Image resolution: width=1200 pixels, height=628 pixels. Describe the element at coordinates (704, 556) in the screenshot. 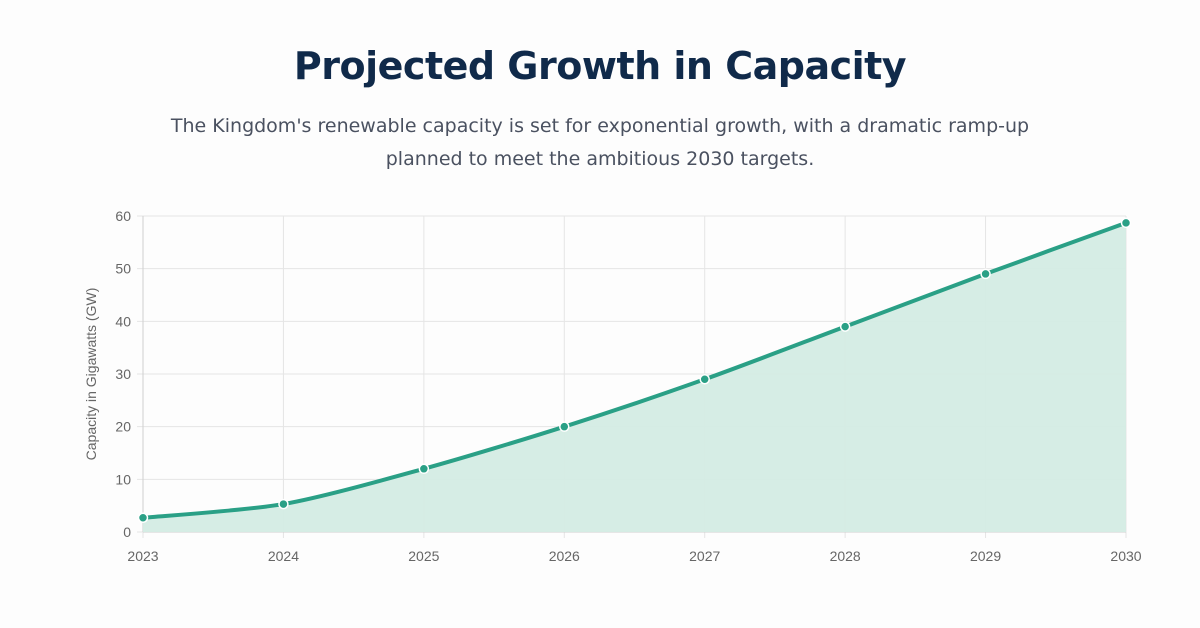

I see `x-tick-label: 2027` at that location.